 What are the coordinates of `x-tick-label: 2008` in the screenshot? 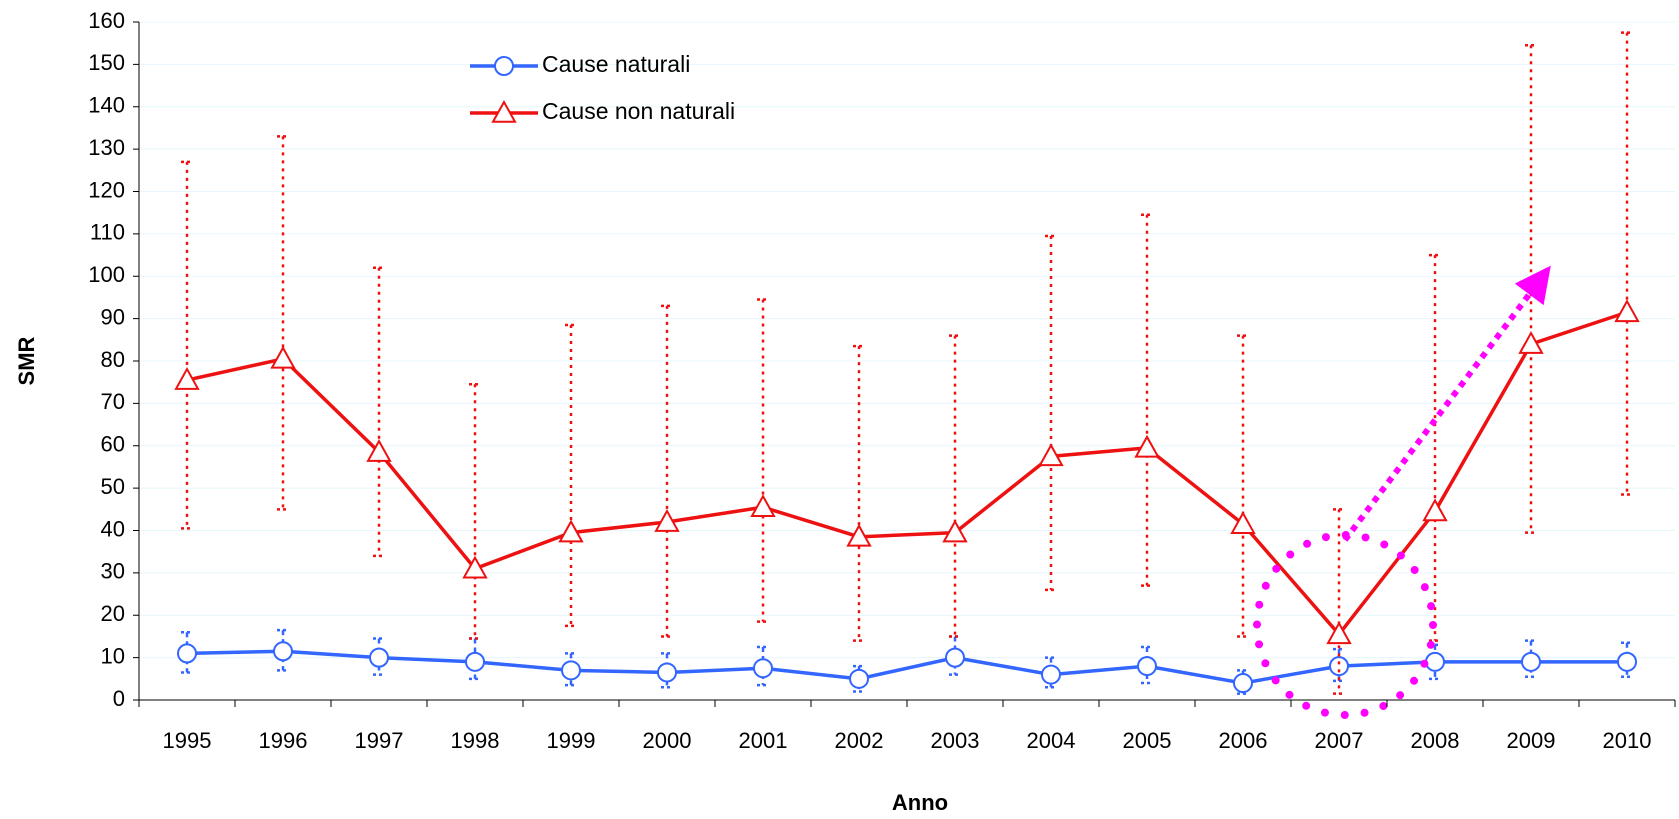 It's located at (1435, 740).